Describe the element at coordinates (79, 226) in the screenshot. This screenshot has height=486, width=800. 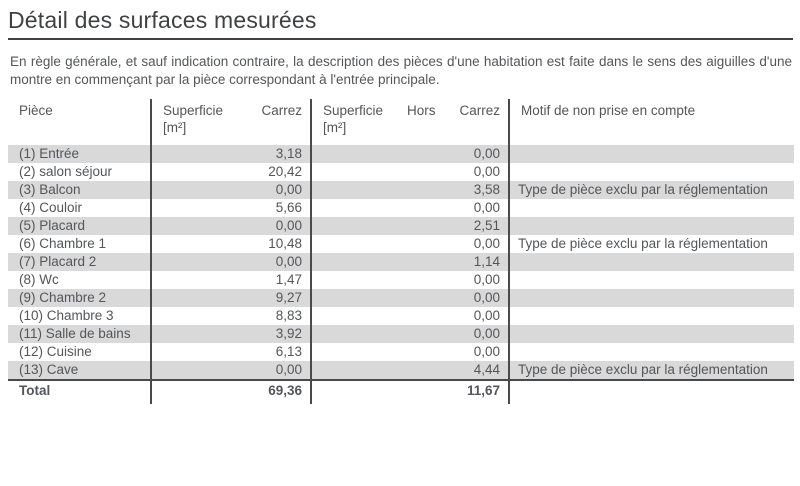
I see `cell-piece: (5) Placard` at that location.